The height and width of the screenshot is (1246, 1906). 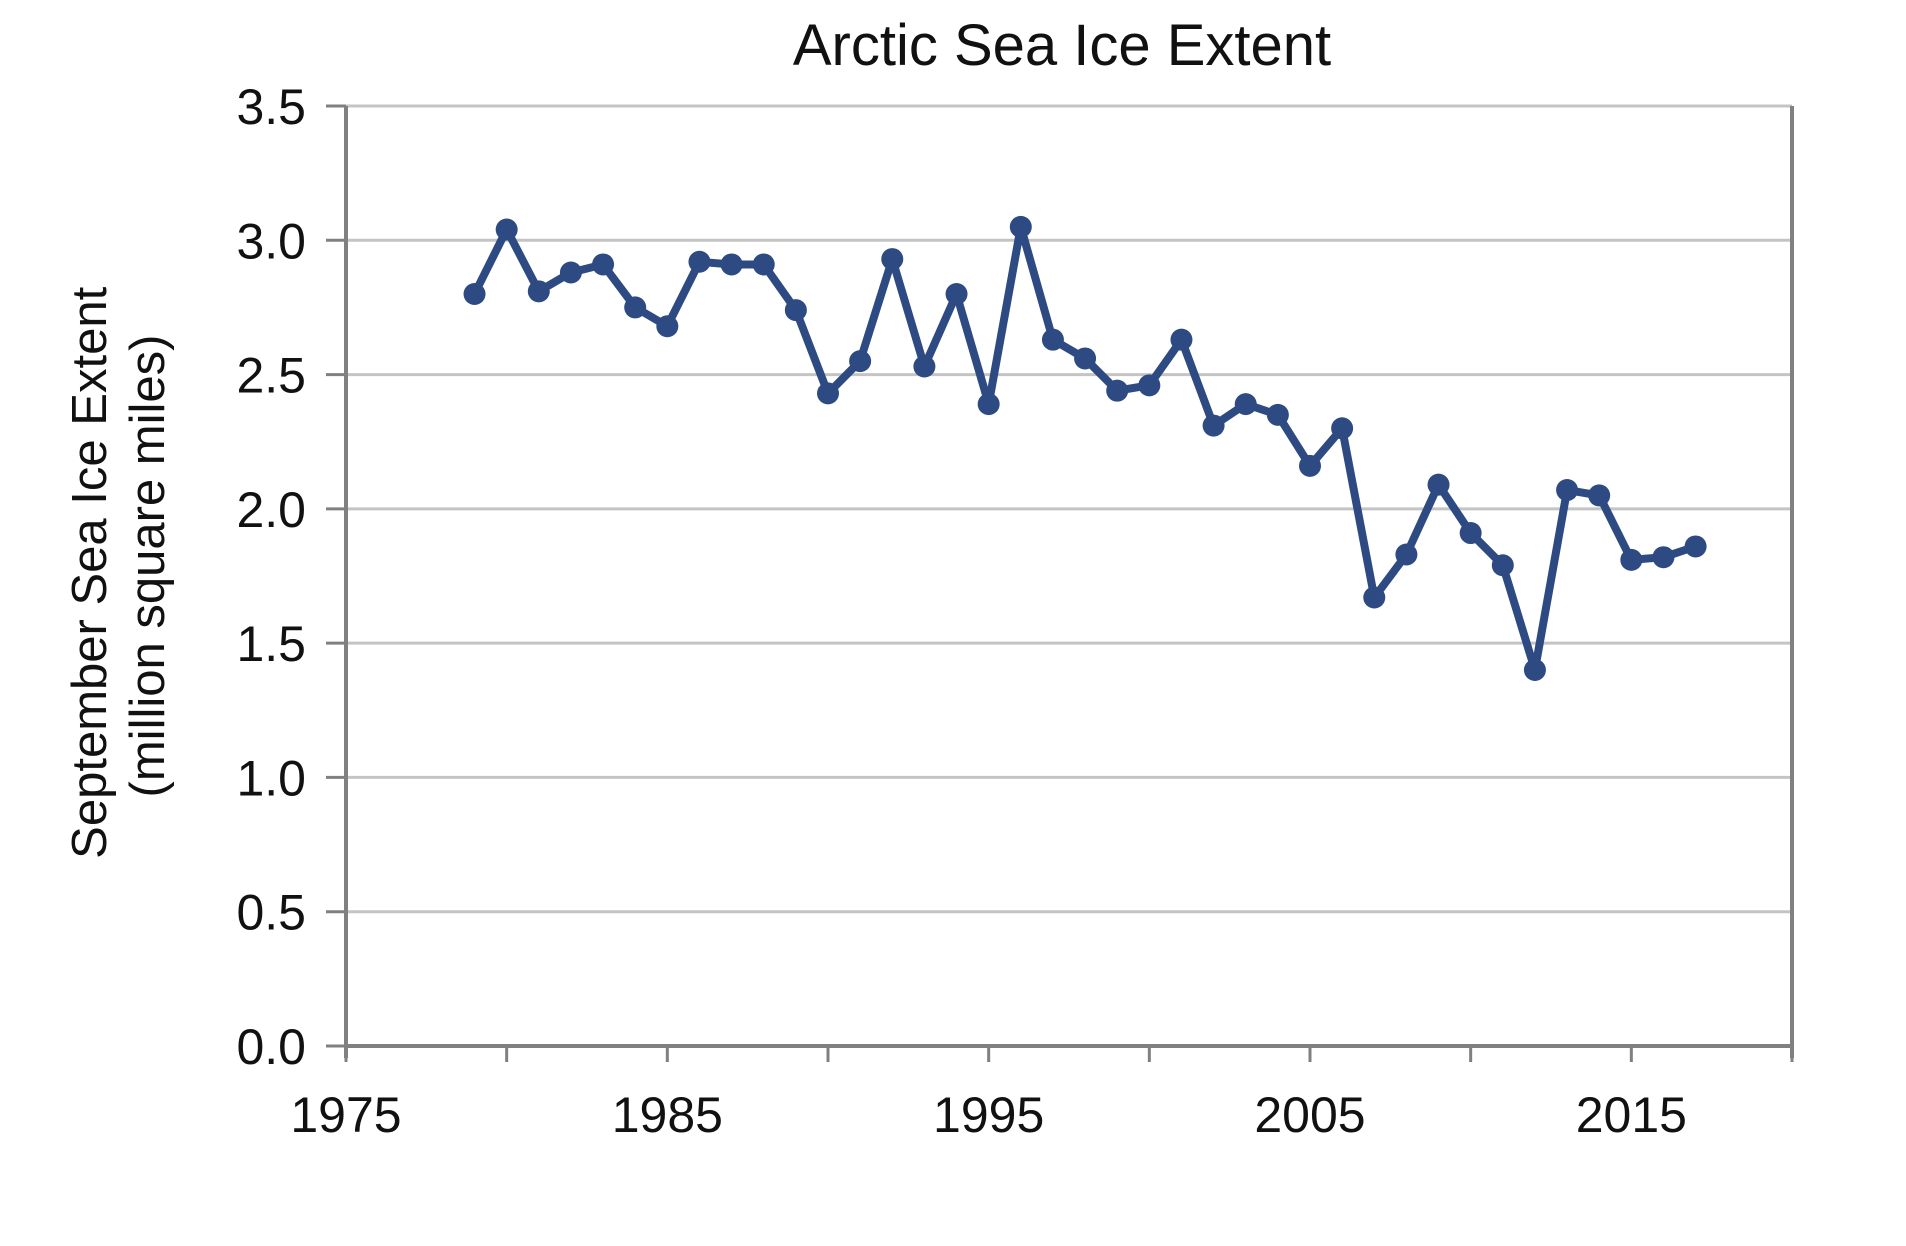 I want to click on data-point-2012, so click(x=1534, y=670).